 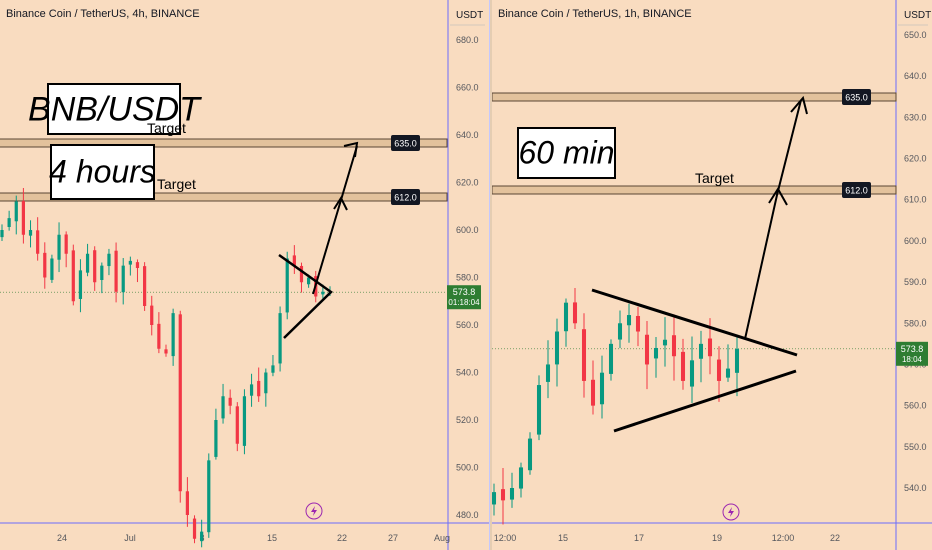 What do you see at coordinates (915, 323) in the screenshot?
I see `y-tick-label: 580.0` at bounding box center [915, 323].